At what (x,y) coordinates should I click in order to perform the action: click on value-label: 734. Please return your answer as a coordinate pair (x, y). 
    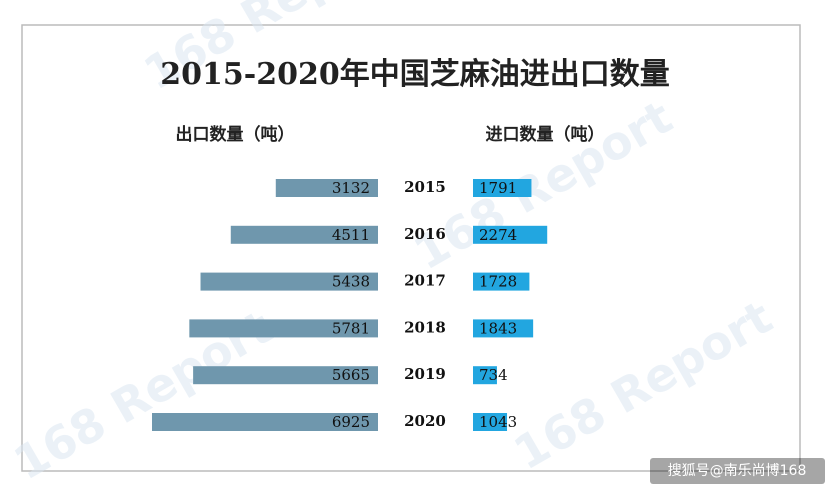
    Looking at the image, I should click on (493, 375).